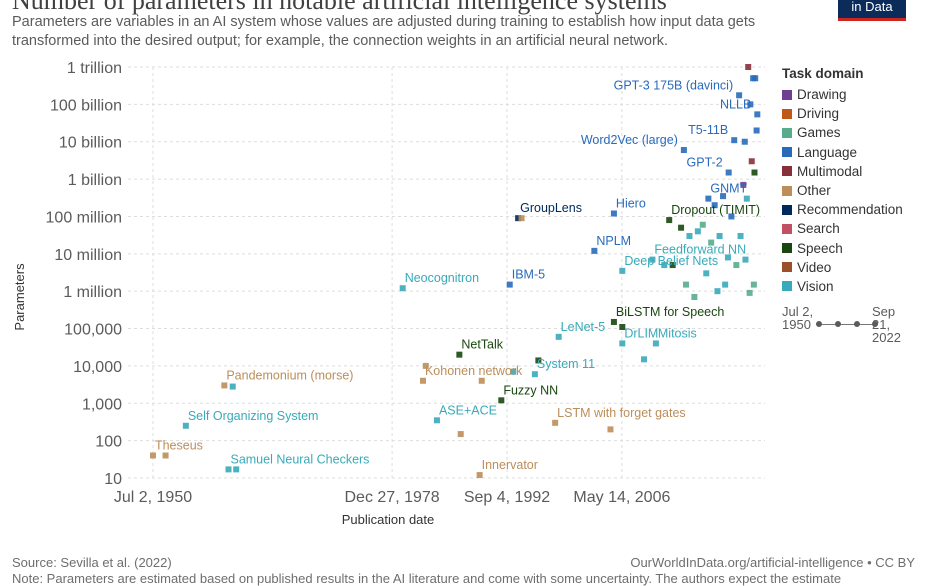 The height and width of the screenshot is (586, 940). Describe the element at coordinates (842, 190) in the screenshot. I see `legend-item-other: Other` at that location.